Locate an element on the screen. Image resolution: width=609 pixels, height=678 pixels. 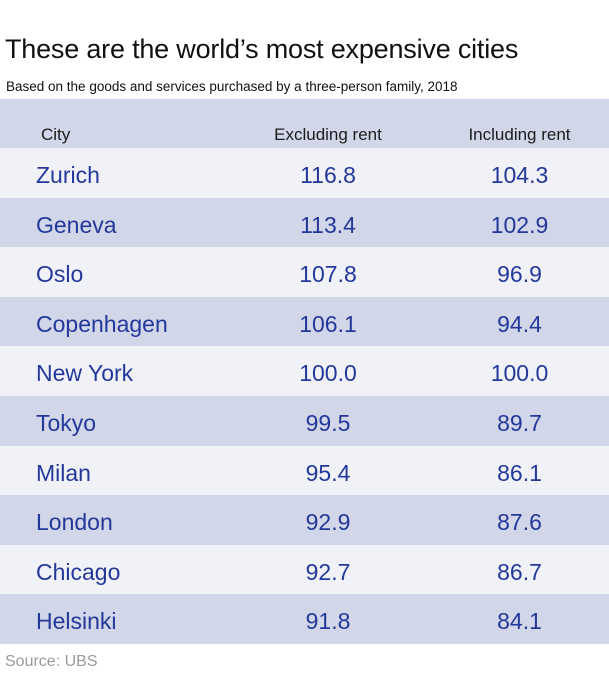
excluding-rent-cell: 92.7 is located at coordinates (328, 571).